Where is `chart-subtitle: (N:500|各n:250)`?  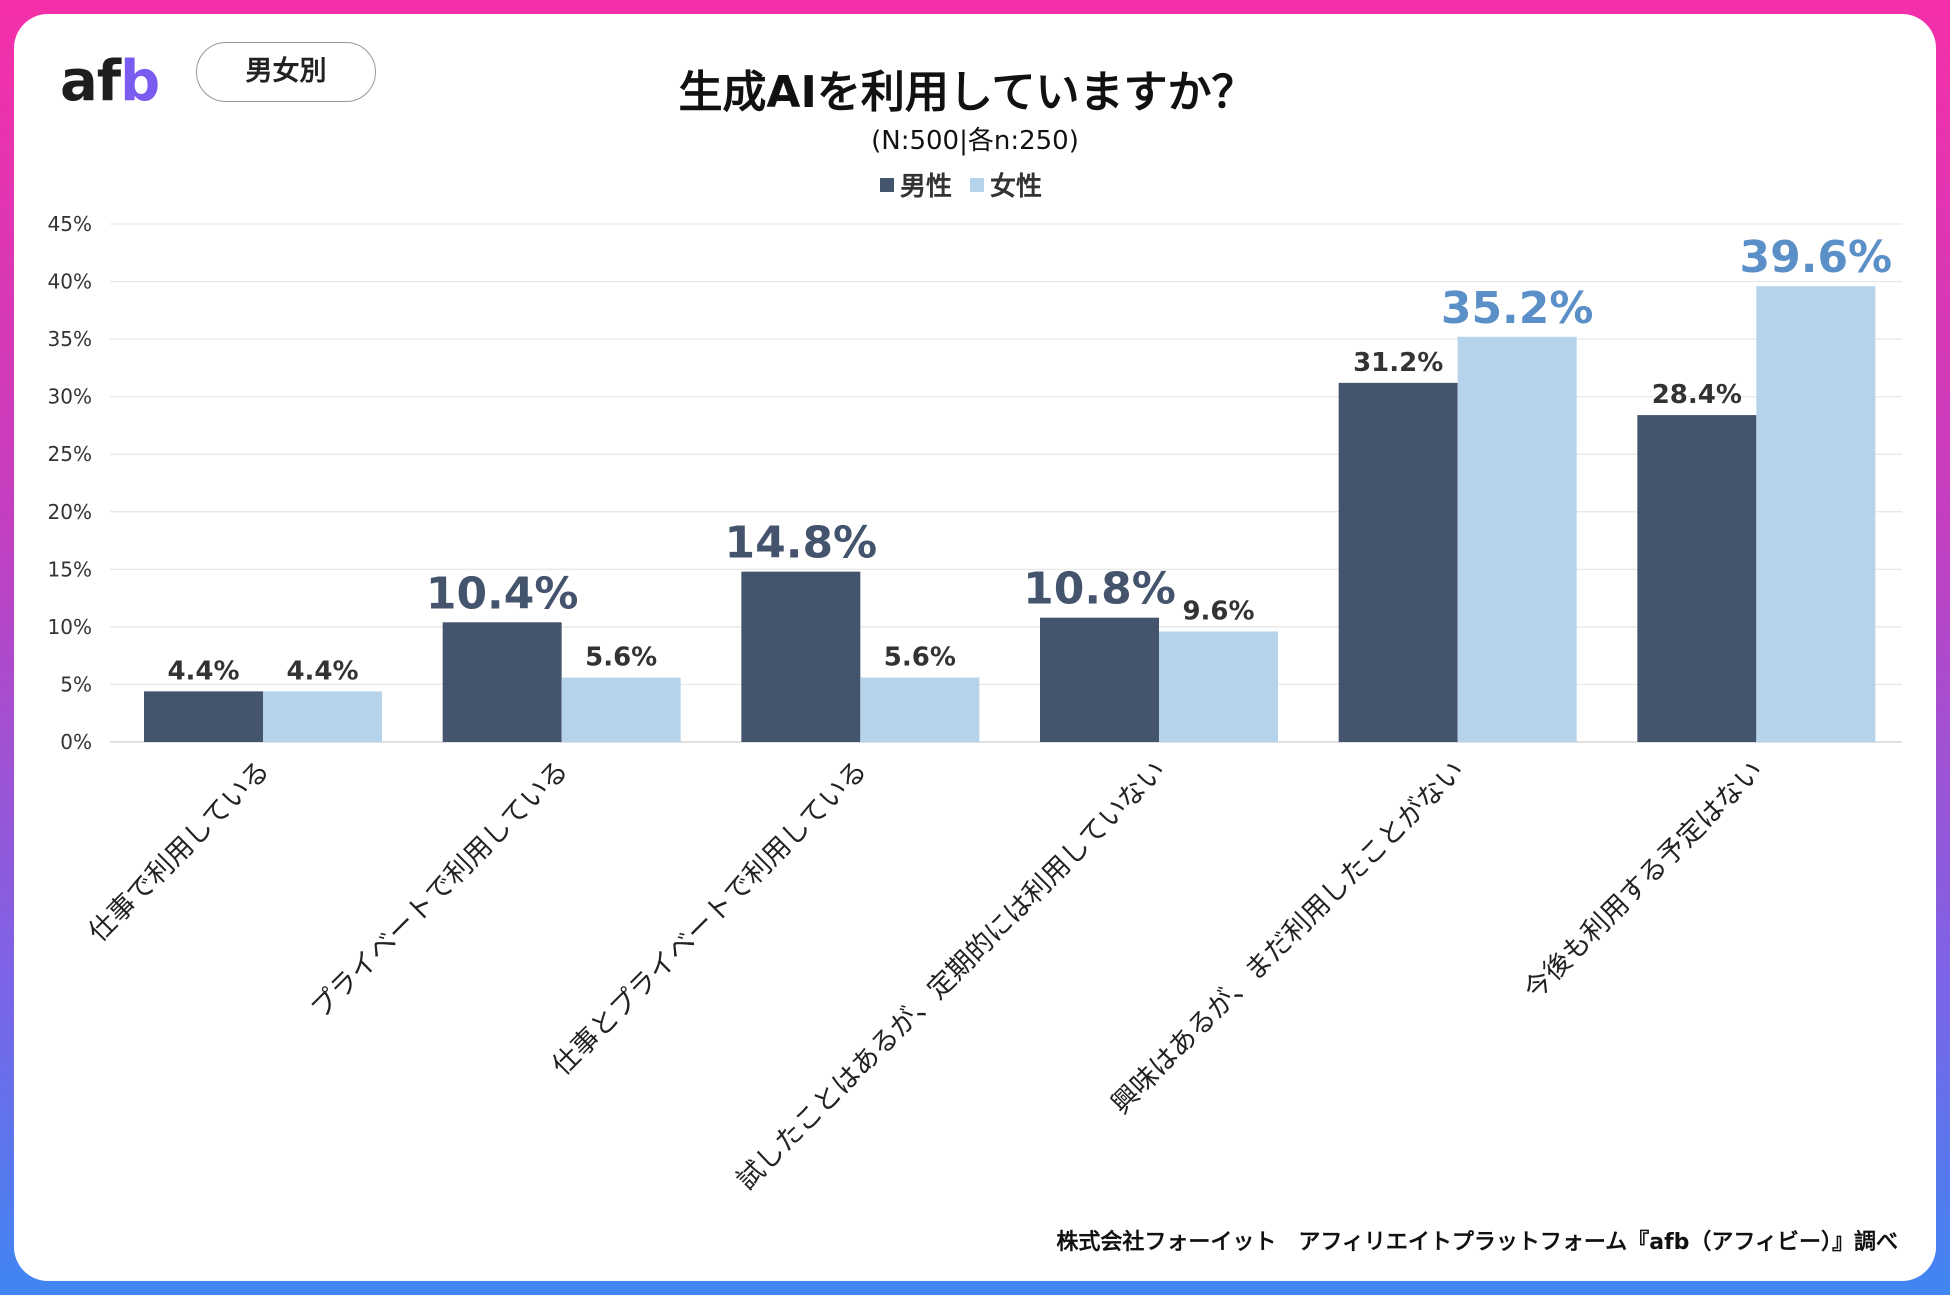 chart-subtitle: (N:500|各n:250) is located at coordinates (975, 141).